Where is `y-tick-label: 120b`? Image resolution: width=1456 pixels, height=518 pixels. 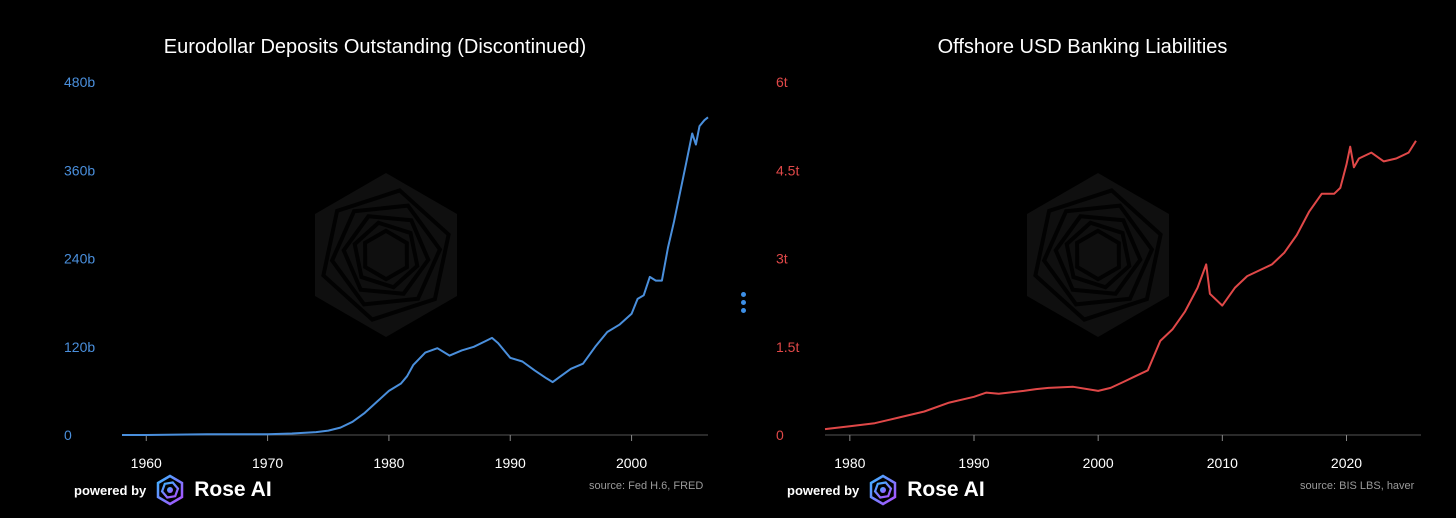
y-tick-label: 120b is located at coordinates (79, 347).